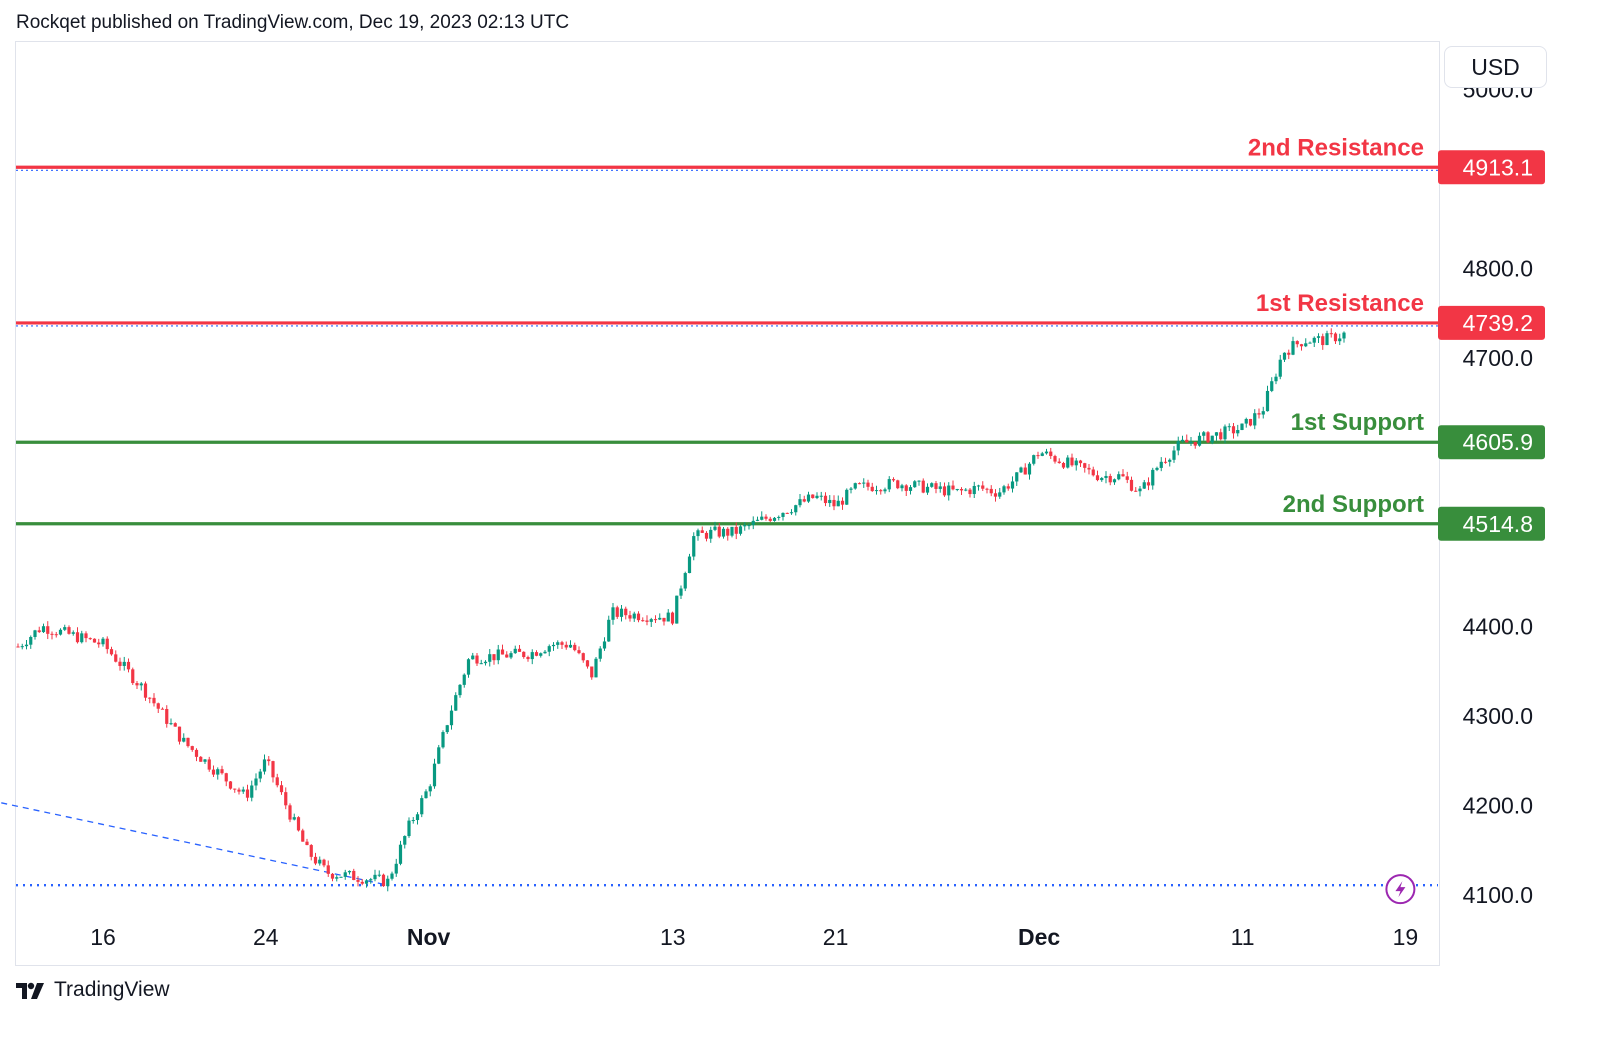  What do you see at coordinates (1498, 716) in the screenshot?
I see `price-tick-label: 4300.0` at bounding box center [1498, 716].